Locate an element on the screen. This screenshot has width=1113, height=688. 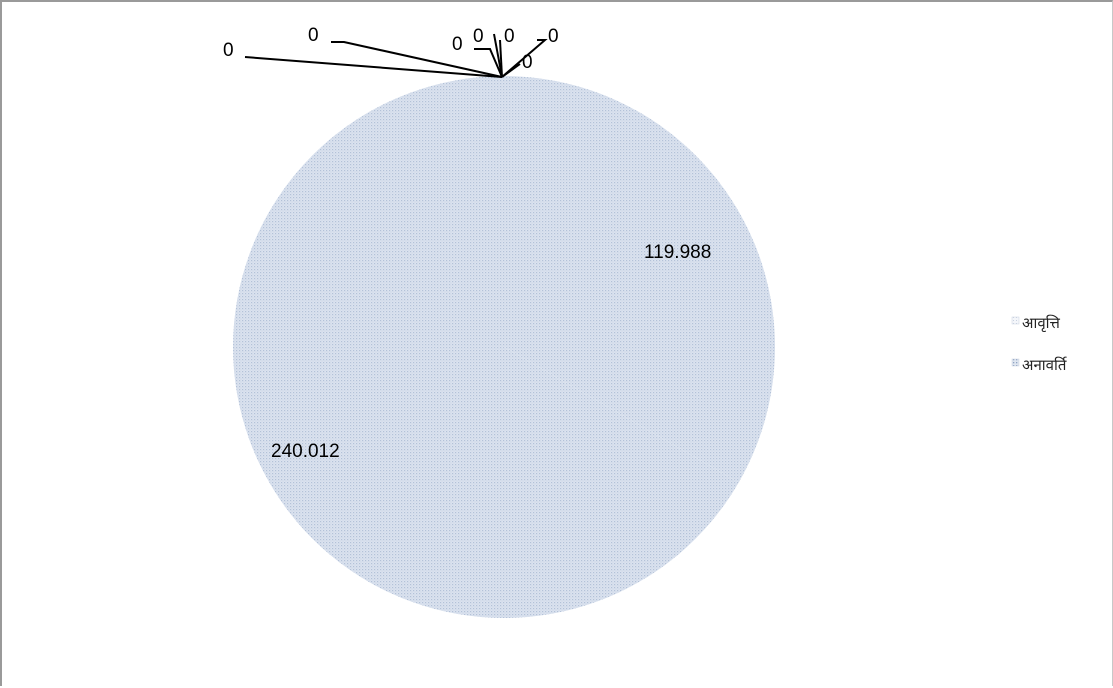
leader-lines is located at coordinates (396, 55).